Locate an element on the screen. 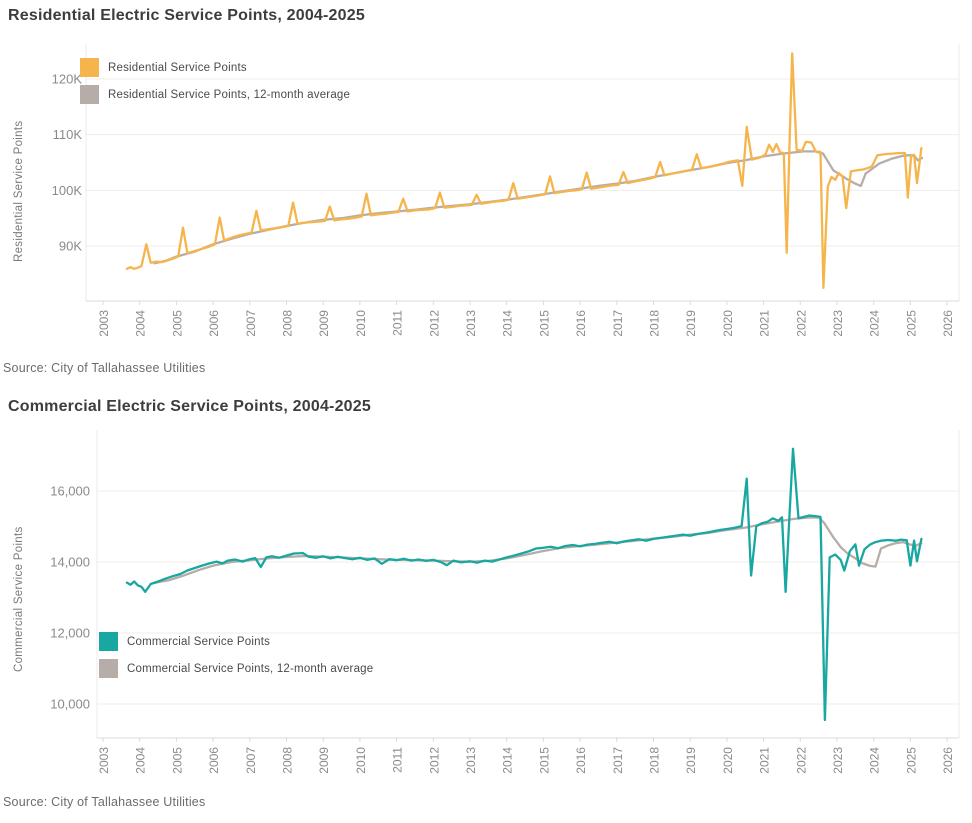  commercial-series-legend-label: Commercial Service Points is located at coordinates (199, 641).